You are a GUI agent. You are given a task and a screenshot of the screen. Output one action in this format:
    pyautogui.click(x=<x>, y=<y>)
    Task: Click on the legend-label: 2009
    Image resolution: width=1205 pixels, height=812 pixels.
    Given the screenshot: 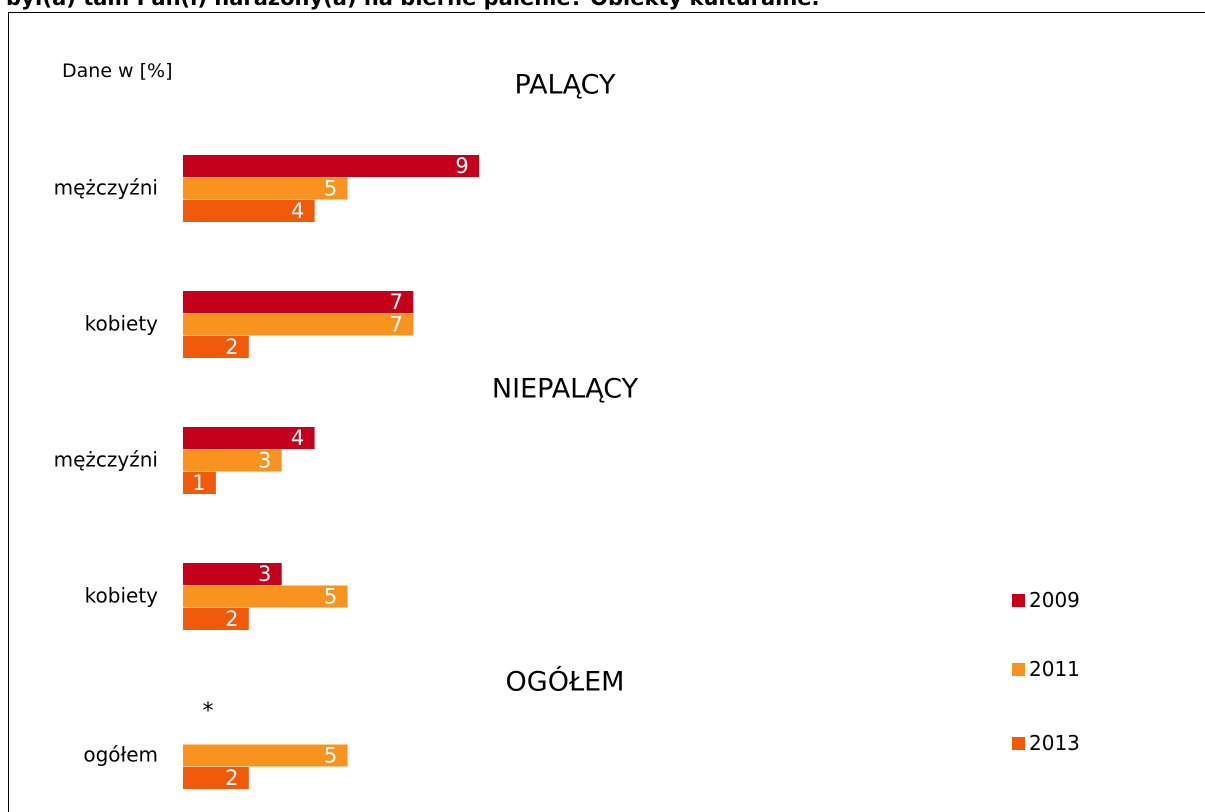 What is the action you would take?
    pyautogui.click(x=1054, y=600)
    